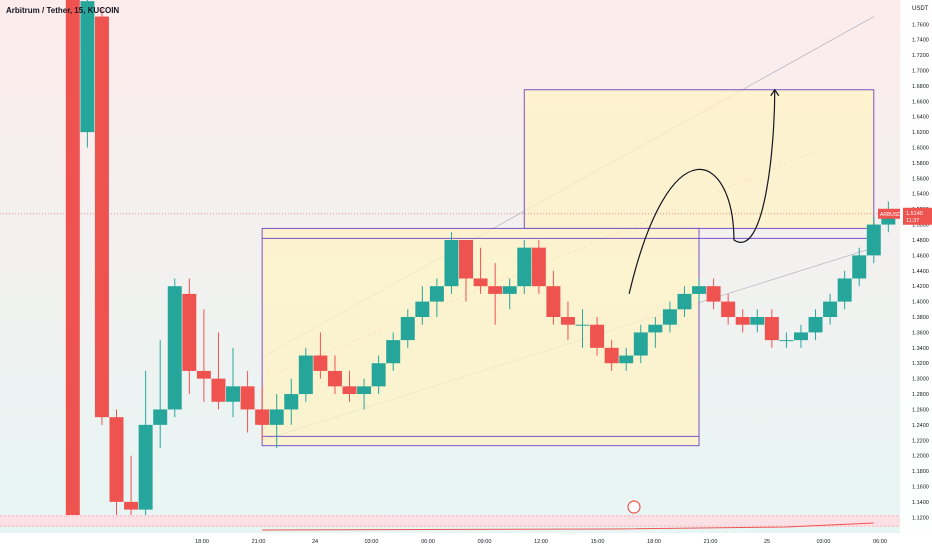  What do you see at coordinates (541, 542) in the screenshot?
I see `x-tick-label: 12:00` at bounding box center [541, 542].